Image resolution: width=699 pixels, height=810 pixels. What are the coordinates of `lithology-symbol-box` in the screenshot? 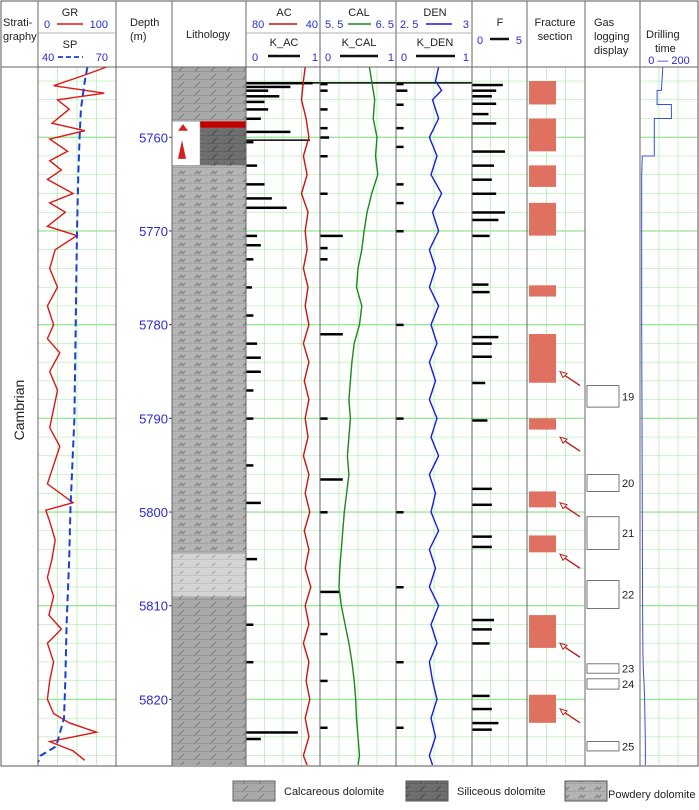 It's located at (186, 143).